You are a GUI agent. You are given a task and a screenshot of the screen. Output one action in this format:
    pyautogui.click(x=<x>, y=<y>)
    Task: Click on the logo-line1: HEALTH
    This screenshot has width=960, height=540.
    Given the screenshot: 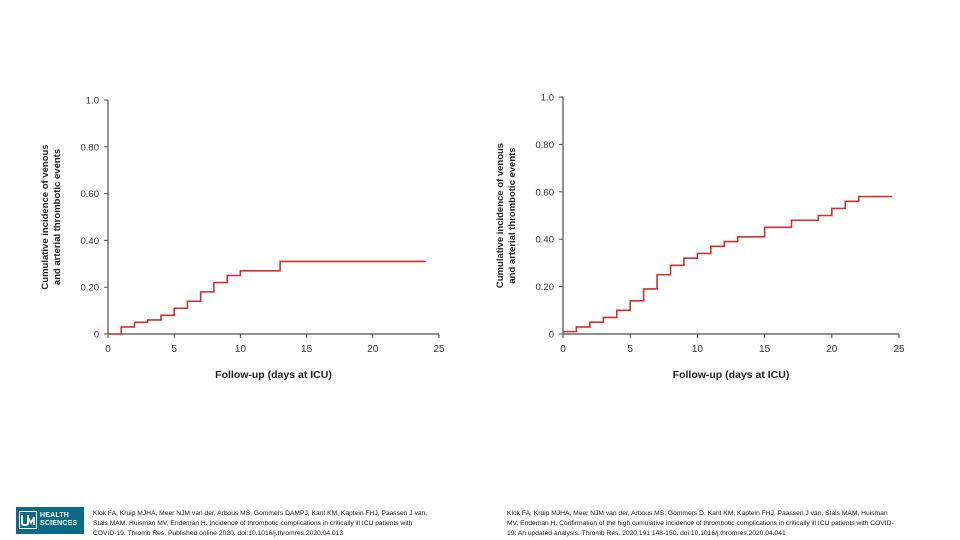 What is the action you would take?
    pyautogui.click(x=55, y=515)
    